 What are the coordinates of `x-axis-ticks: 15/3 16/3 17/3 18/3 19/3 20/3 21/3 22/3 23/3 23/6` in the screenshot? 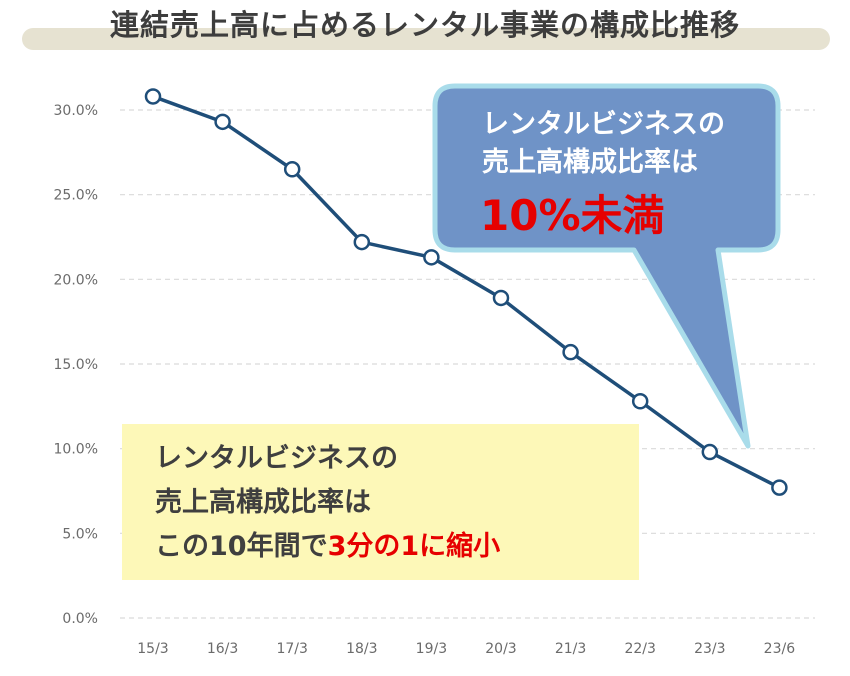 It's located at (466, 649).